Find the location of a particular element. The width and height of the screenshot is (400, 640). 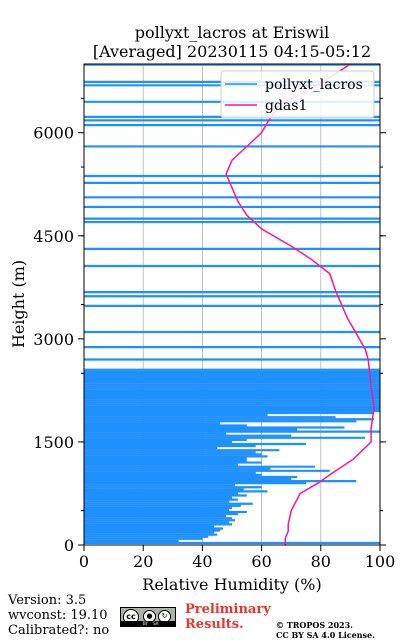

legend-box is located at coordinates (297, 94).